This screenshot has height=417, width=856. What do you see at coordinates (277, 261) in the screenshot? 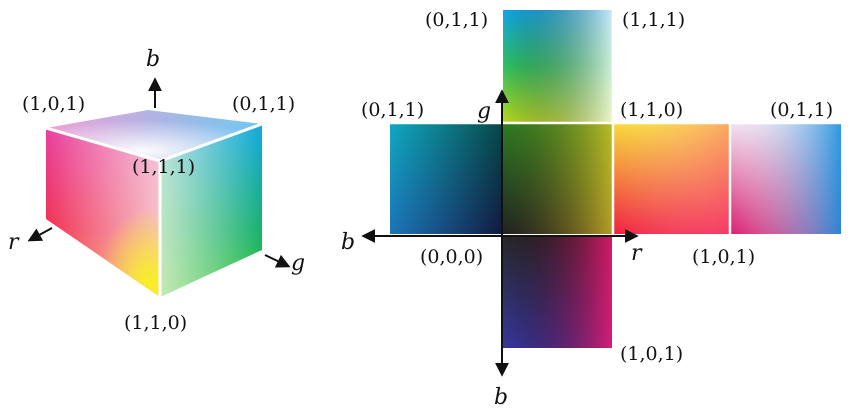
I see `cube-axis-g-arrow` at bounding box center [277, 261].